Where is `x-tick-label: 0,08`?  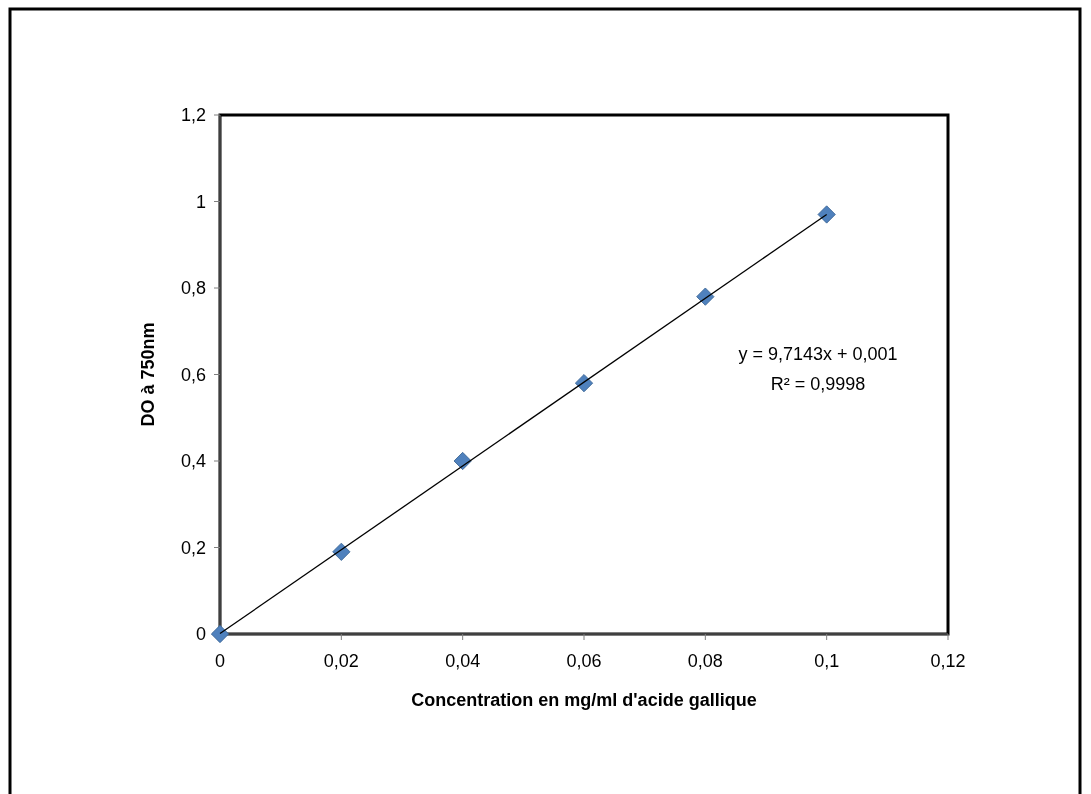
x-tick-label: 0,08 is located at coordinates (705, 661).